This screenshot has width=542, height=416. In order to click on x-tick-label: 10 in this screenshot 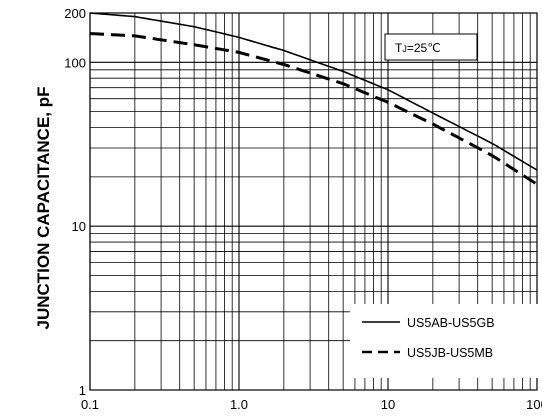, I will do `click(388, 404)`.